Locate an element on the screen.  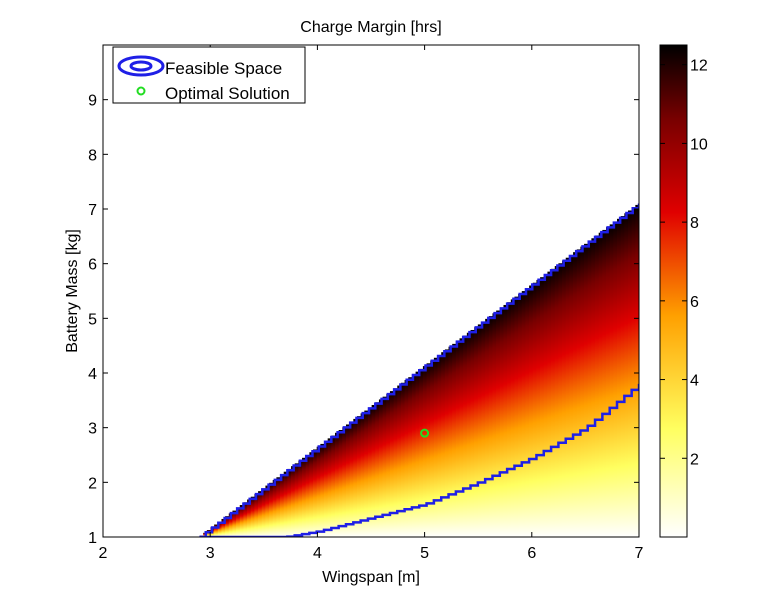
feasible-space-lower-boundary is located at coordinates (419, 460).